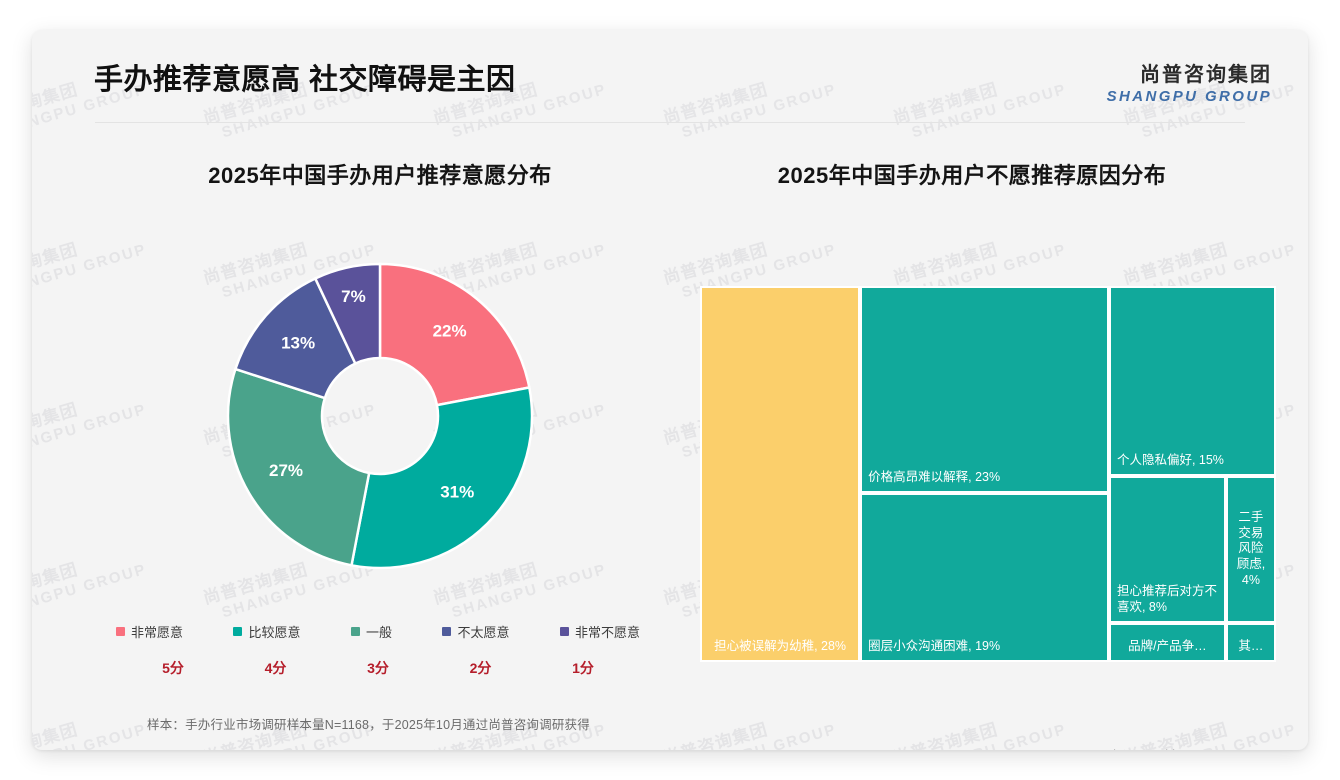 The image size is (1340, 780). Describe the element at coordinates (972, 175) in the screenshot. I see `right-chart-title: 2025年中国手办用户不愿推荐原因分布` at that location.